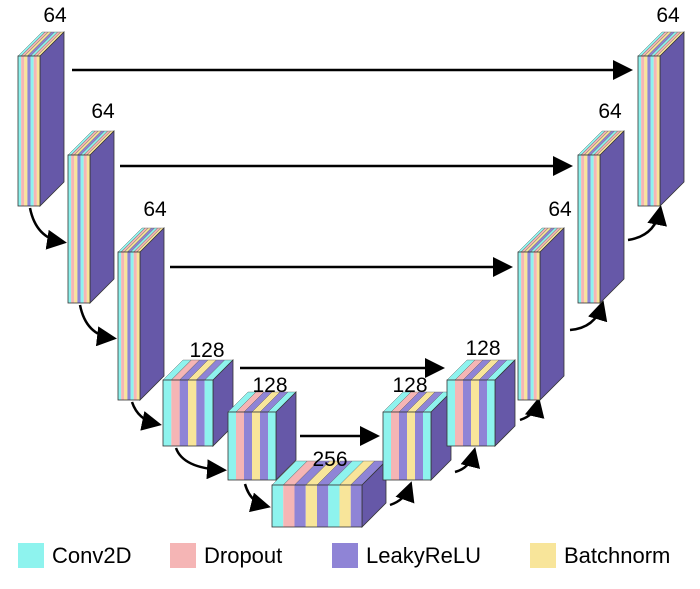 This screenshot has width=700, height=589. I want to click on legend-label: Conv2D, so click(91, 555).